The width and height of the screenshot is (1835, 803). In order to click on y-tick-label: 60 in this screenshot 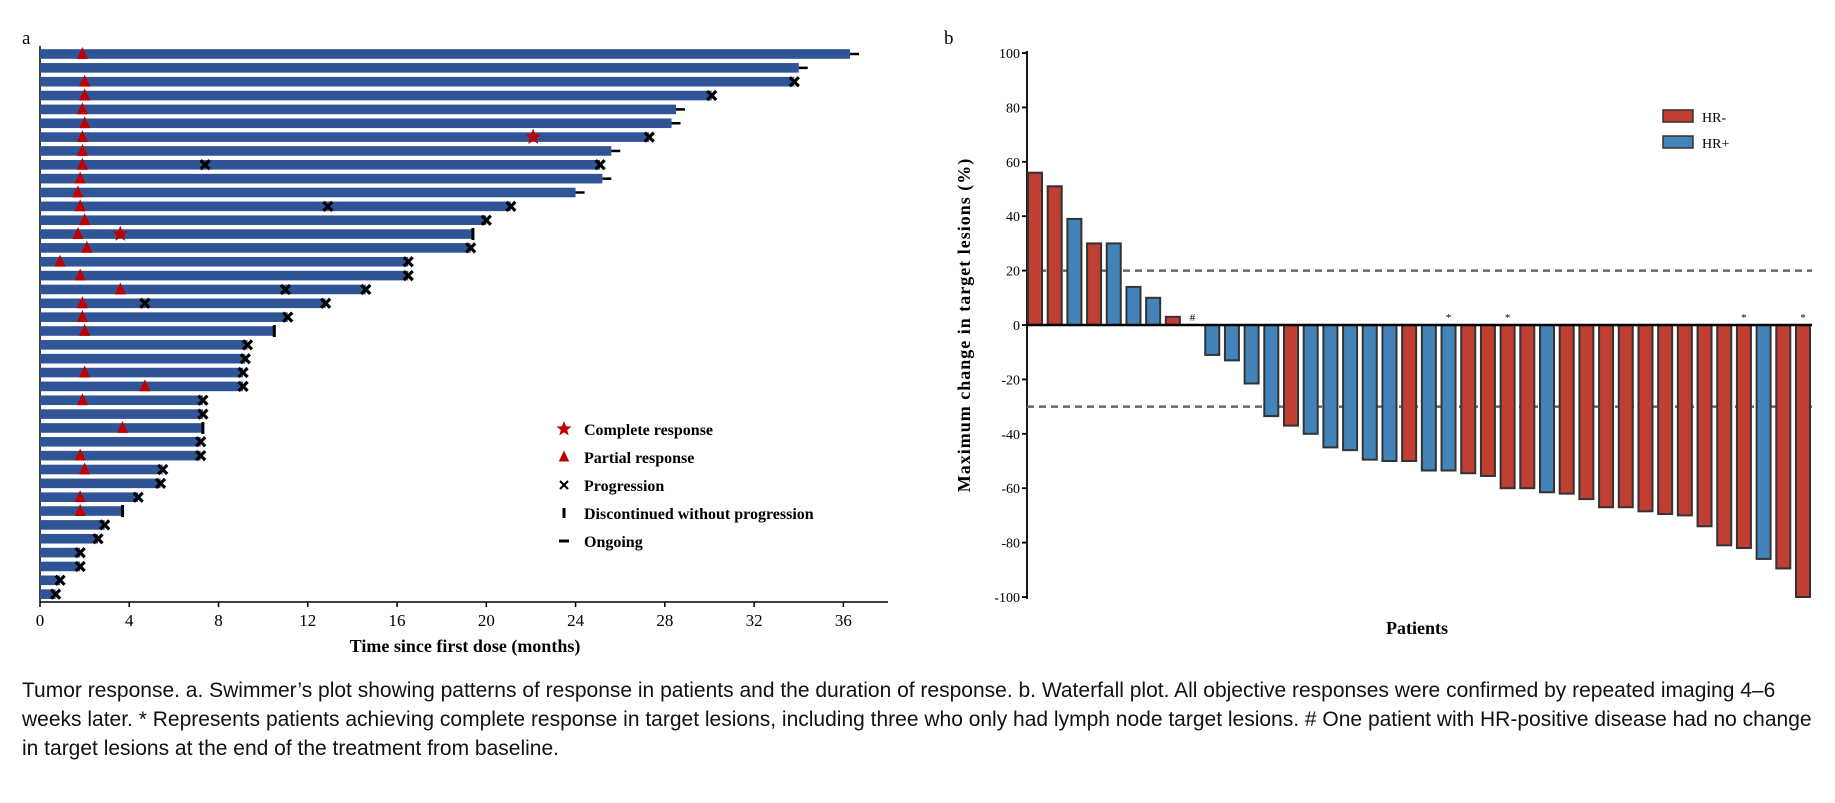, I will do `click(1013, 163)`.